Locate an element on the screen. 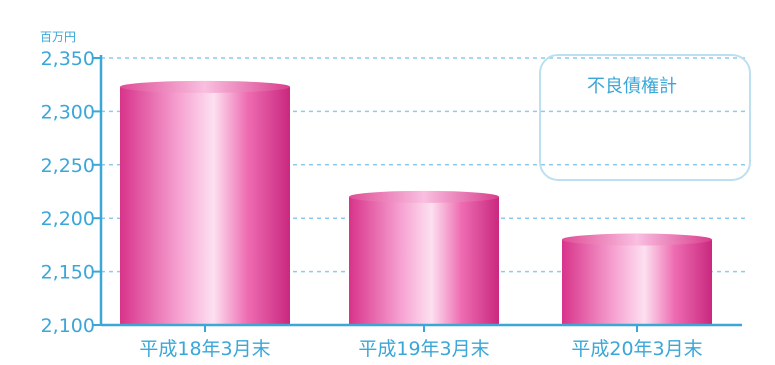 Image resolution: width=775 pixels, height=365 pixels. legend-box is located at coordinates (645, 117).